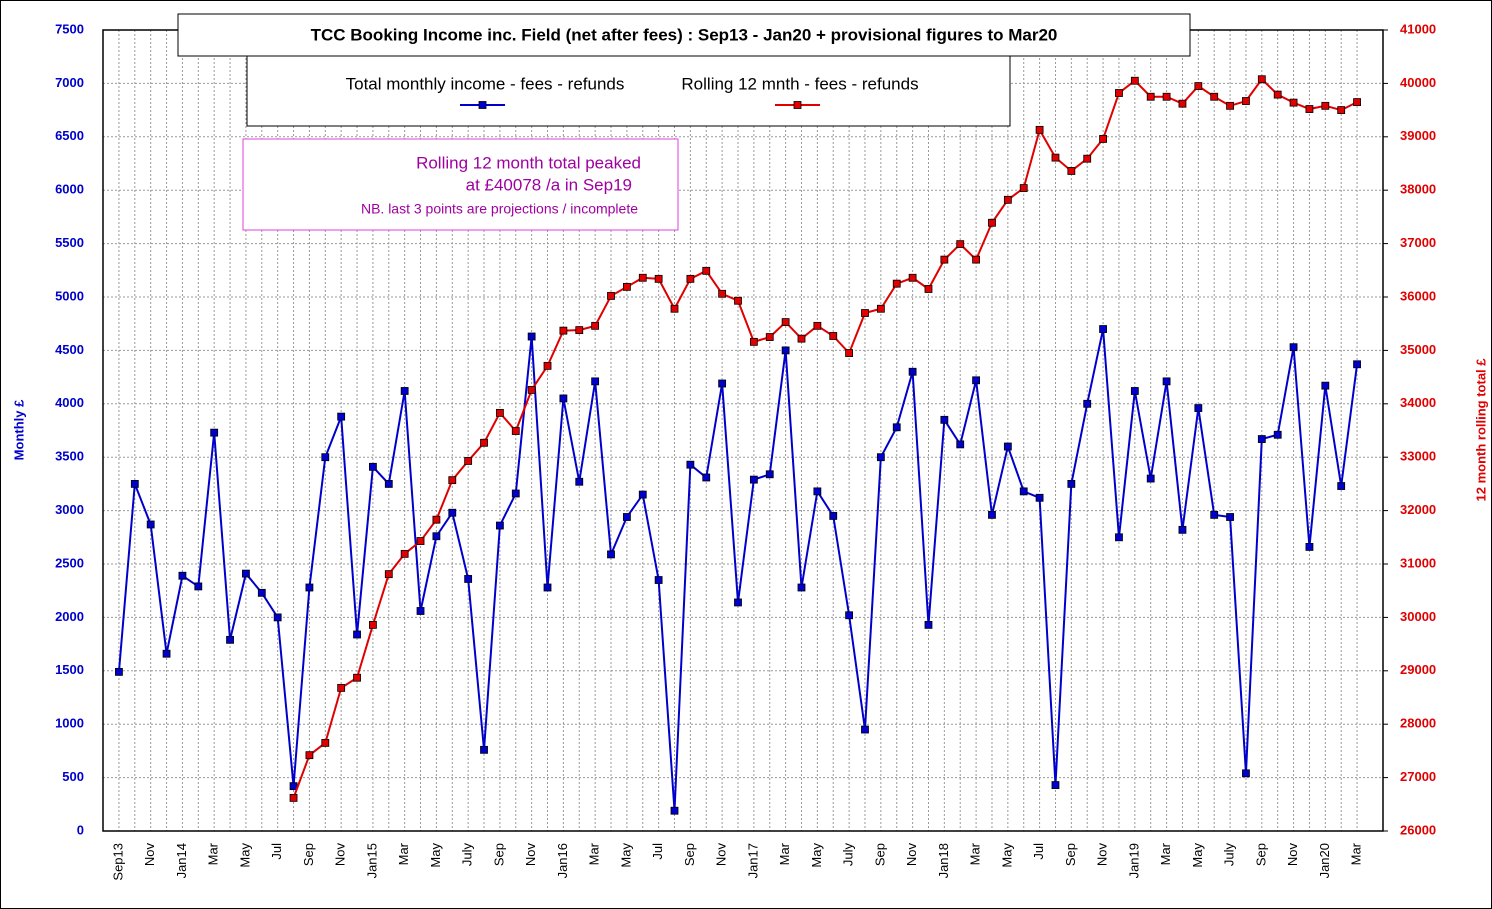  What do you see at coordinates (117, 862) in the screenshot?
I see `x-tick-label: Sep13` at bounding box center [117, 862].